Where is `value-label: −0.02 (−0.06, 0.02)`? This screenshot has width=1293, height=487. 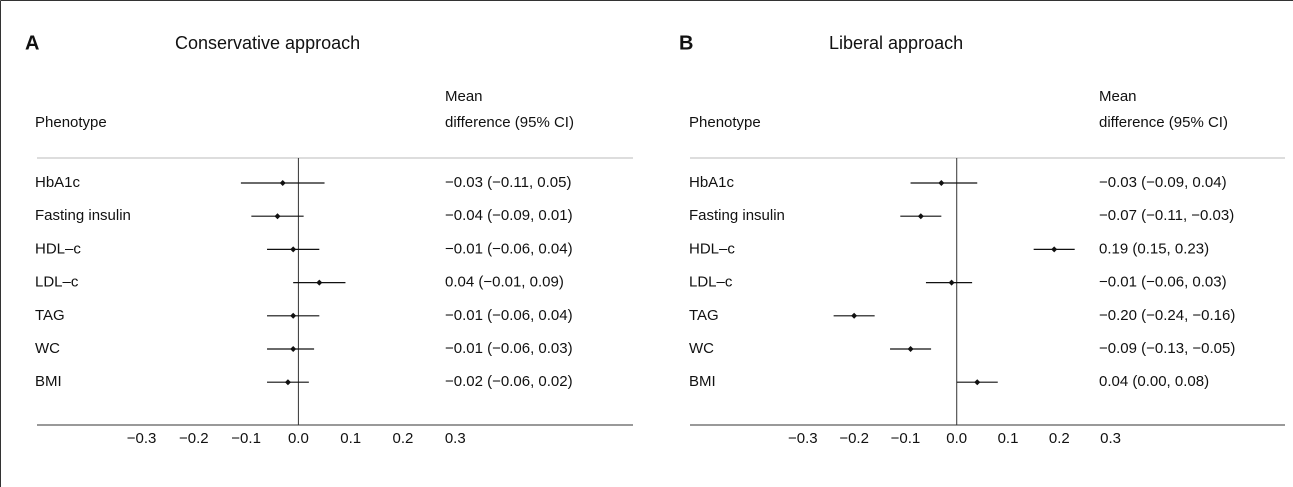
value-label: −0.02 (−0.06, 0.02) is located at coordinates (509, 381).